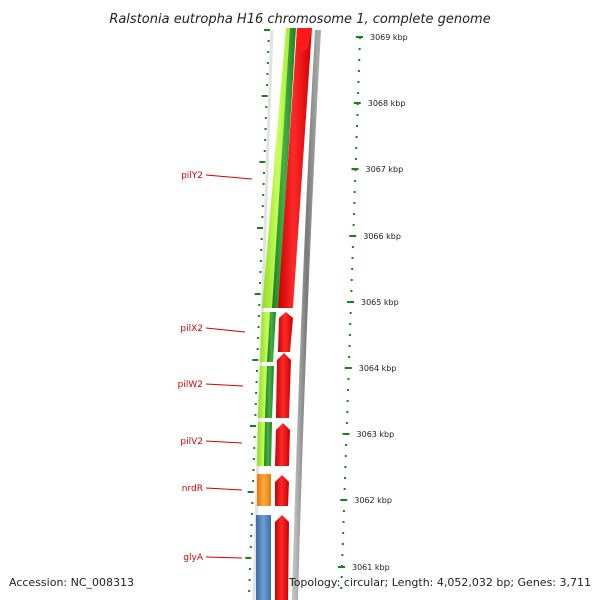 The image size is (600, 600). Describe the element at coordinates (190, 385) in the screenshot. I see `gene-label-pilw2: pilW2` at that location.